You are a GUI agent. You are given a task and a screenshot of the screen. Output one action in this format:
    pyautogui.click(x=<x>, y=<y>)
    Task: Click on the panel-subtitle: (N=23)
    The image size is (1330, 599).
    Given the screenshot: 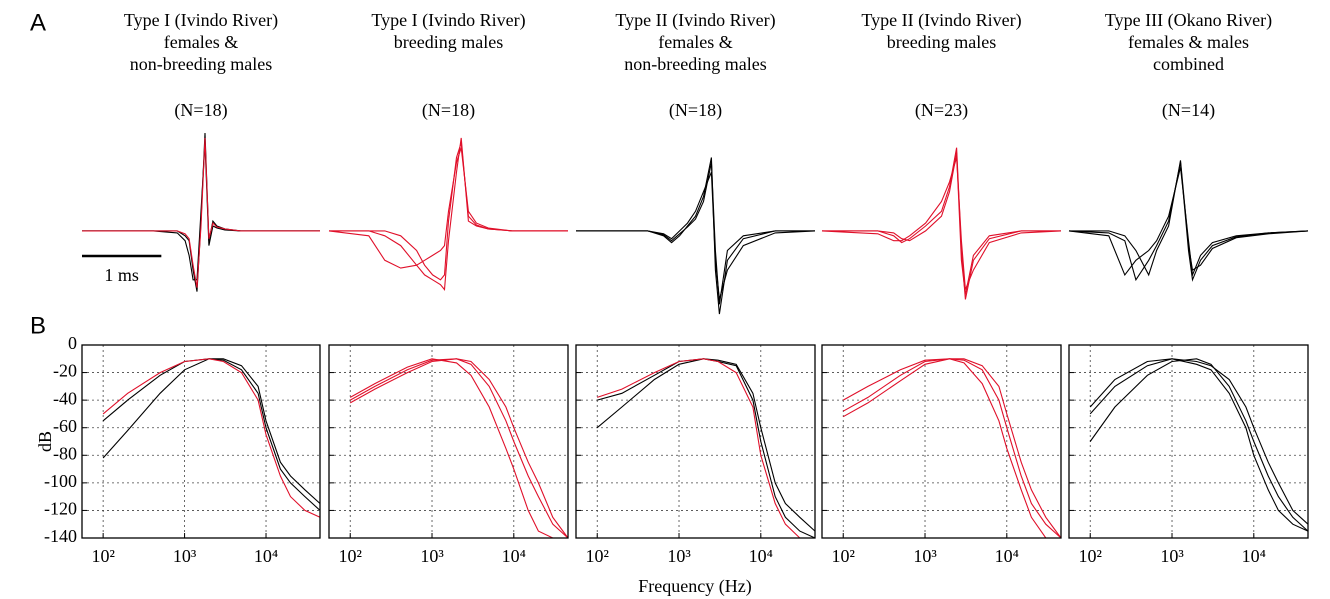 What is the action you would take?
    pyautogui.click(x=941, y=110)
    